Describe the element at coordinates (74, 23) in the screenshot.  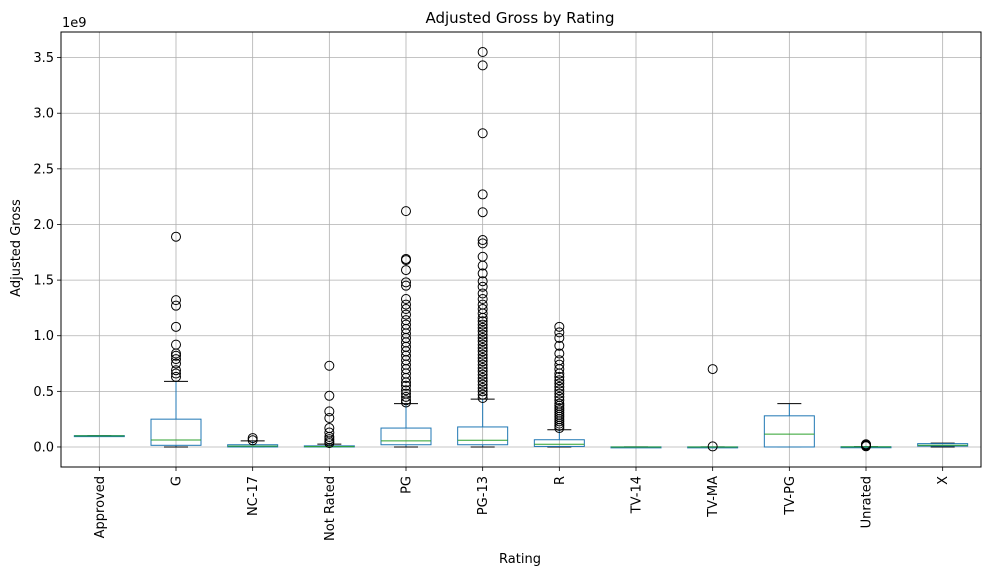
I see `y-offset-label: 1e9` at that location.